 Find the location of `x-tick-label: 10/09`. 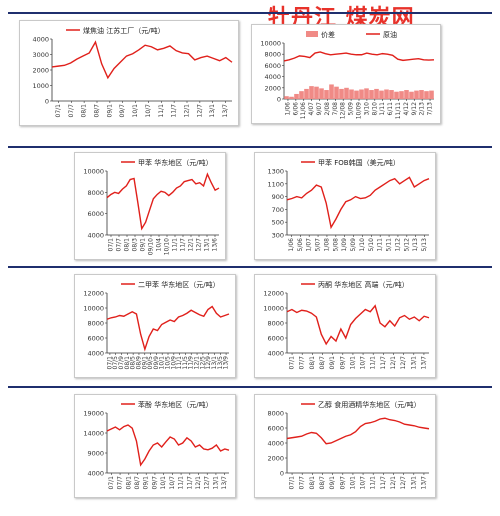

x-tick-label: 10/09 is located at coordinates (359, 110).